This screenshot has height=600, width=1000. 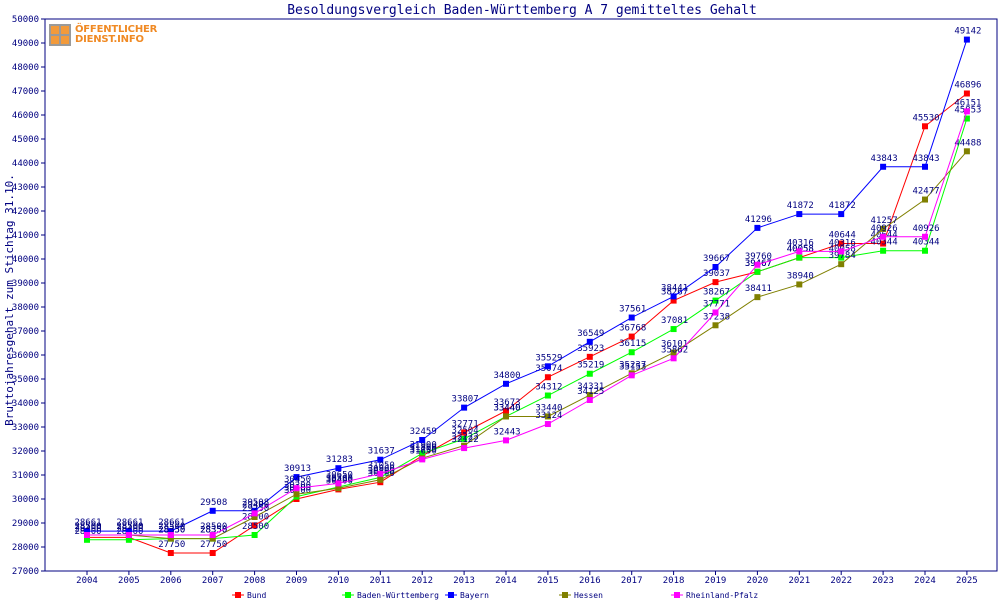 I want to click on data-label: 38411, so click(x=758, y=289).